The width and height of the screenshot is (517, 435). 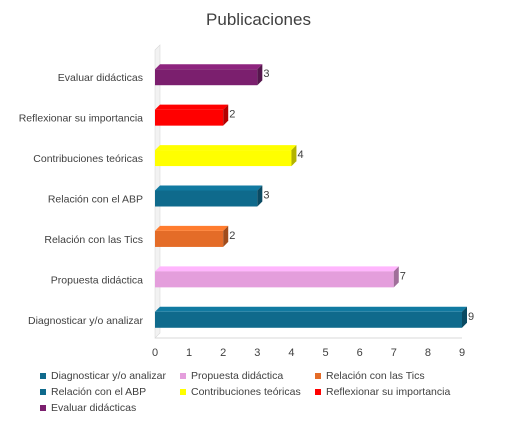 I want to click on legend-label: Relación con las Tics, so click(x=375, y=376).